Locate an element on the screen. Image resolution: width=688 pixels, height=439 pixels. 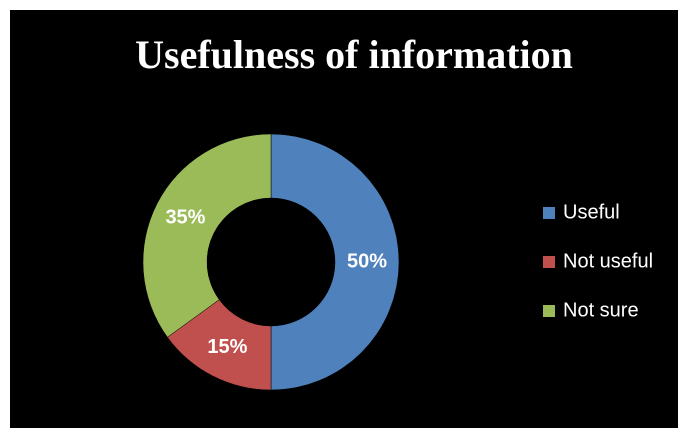
legend-label: Useful is located at coordinates (591, 212).